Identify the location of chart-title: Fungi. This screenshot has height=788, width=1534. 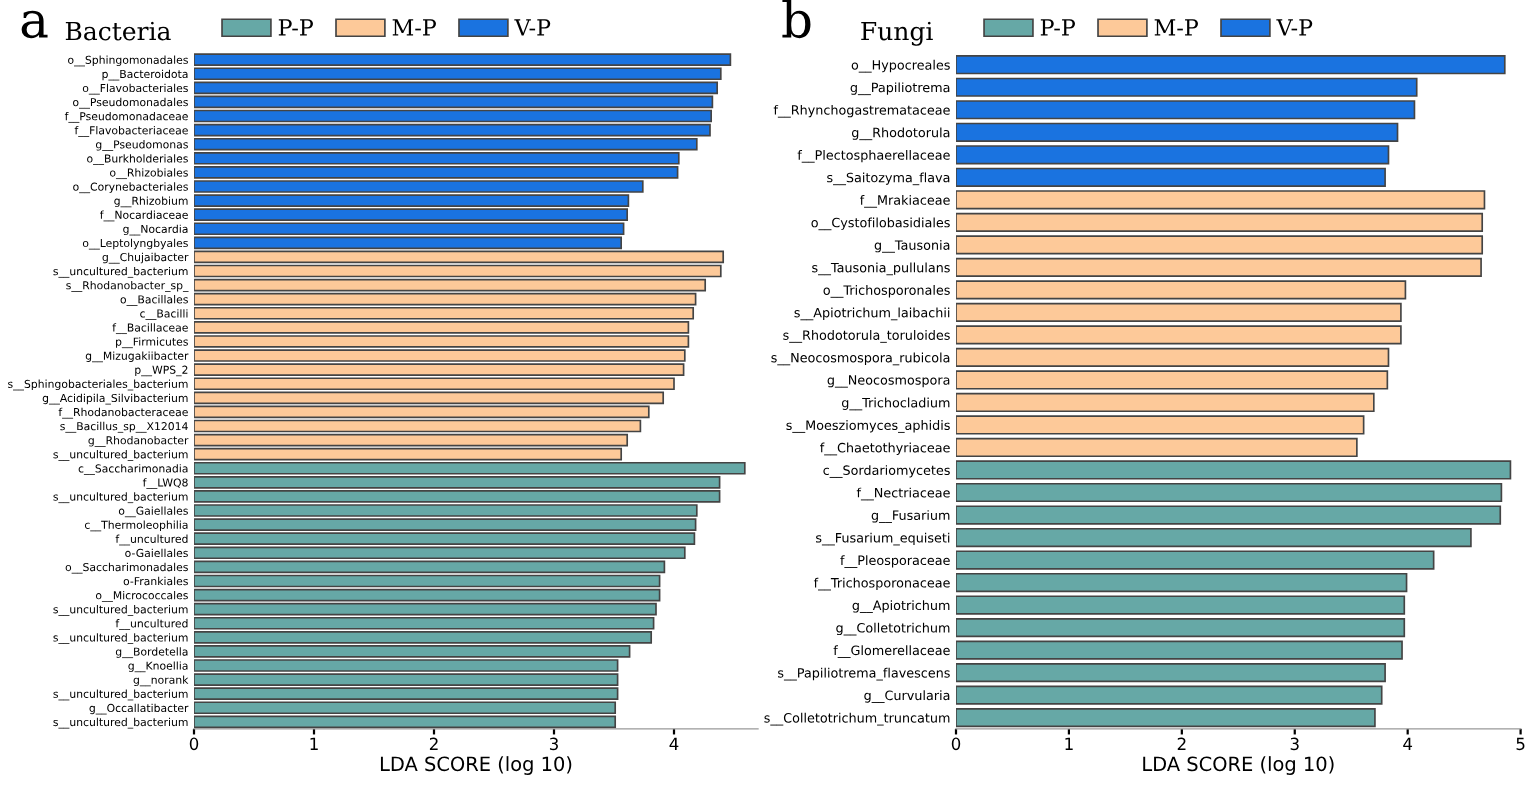
(897, 33).